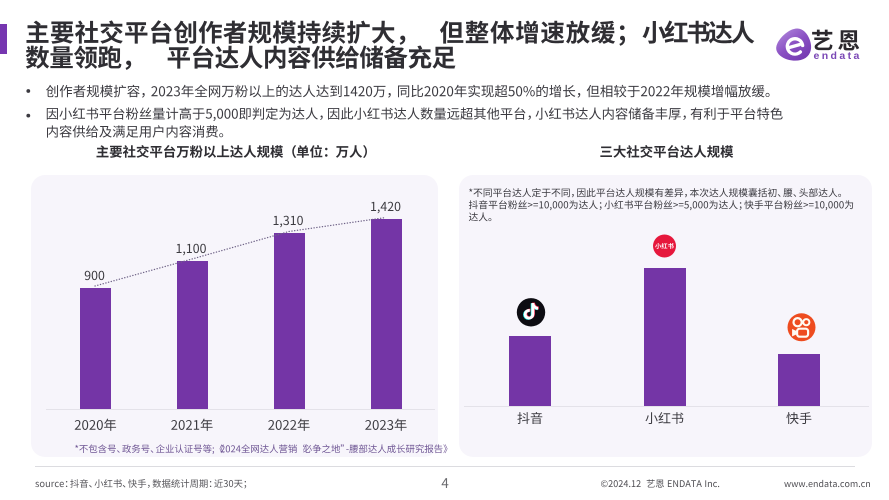 The image size is (889, 500). What do you see at coordinates (838, 56) in the screenshot?
I see `svg-text: endata` at bounding box center [838, 56].